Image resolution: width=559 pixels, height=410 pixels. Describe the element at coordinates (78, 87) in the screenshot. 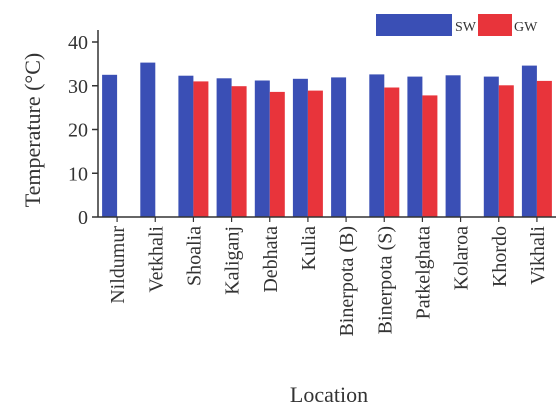

I see `y-tick-label: 30` at that location.